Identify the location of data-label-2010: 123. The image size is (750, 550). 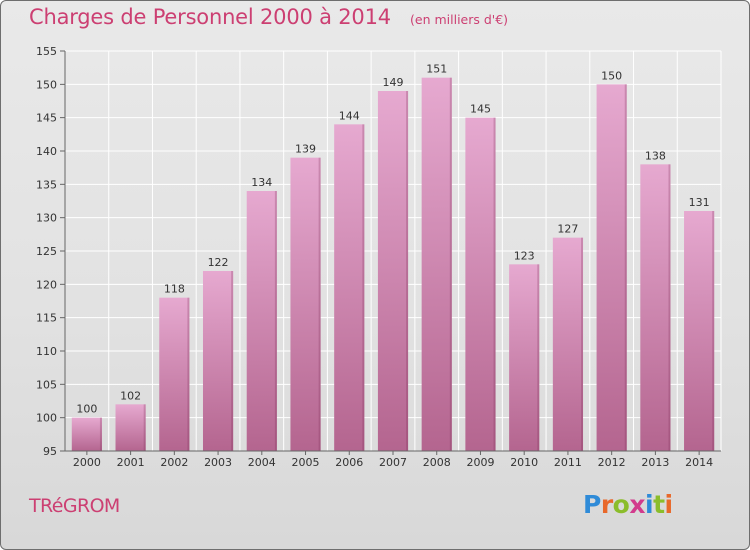
(524, 255).